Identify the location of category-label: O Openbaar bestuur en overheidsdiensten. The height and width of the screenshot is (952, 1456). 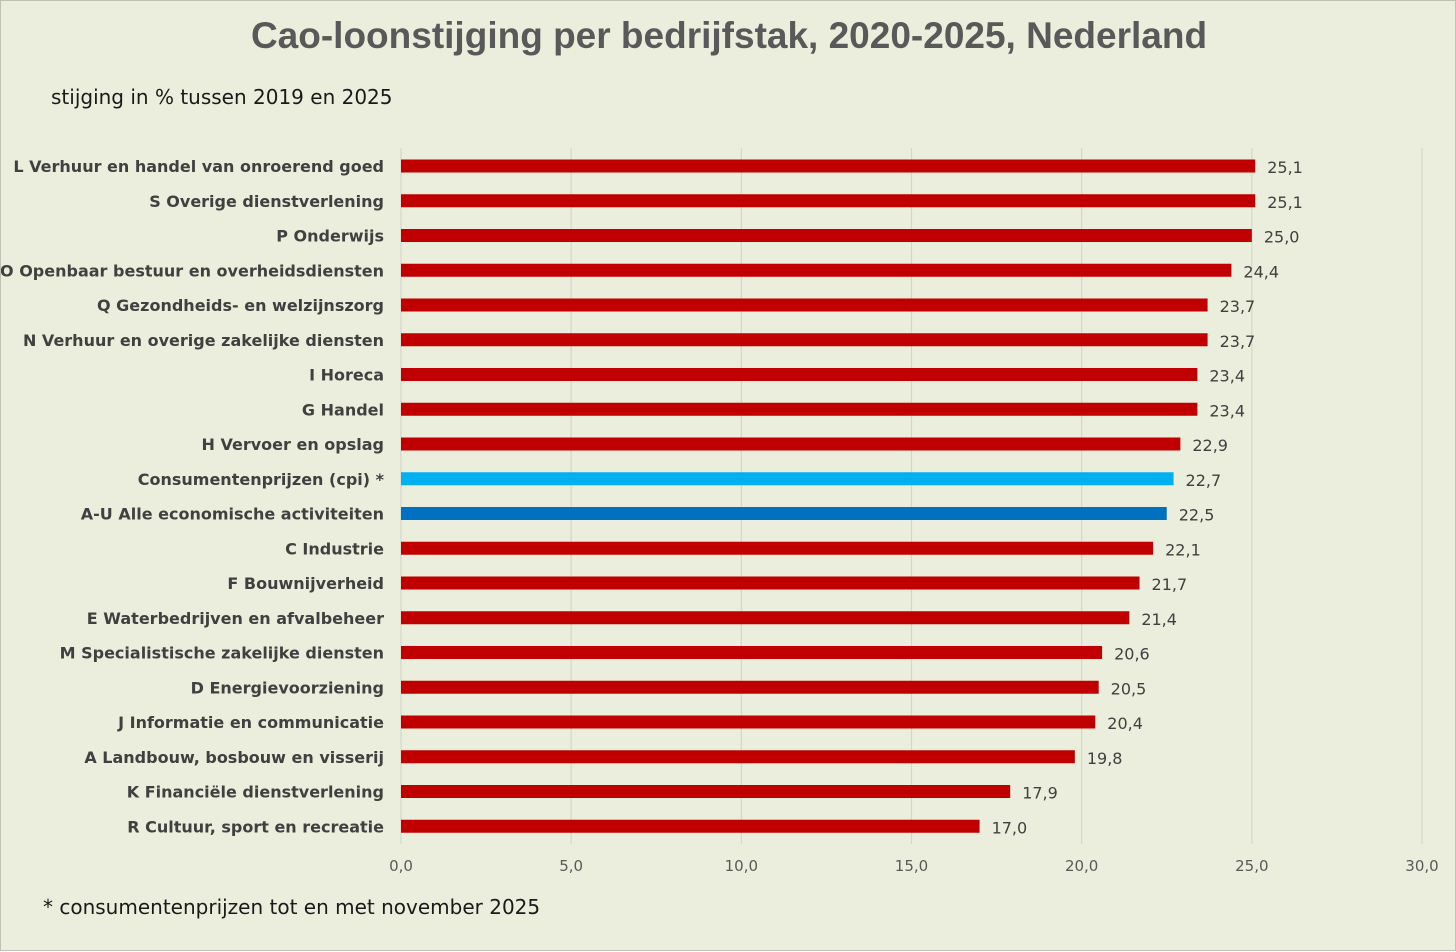
(192, 270).